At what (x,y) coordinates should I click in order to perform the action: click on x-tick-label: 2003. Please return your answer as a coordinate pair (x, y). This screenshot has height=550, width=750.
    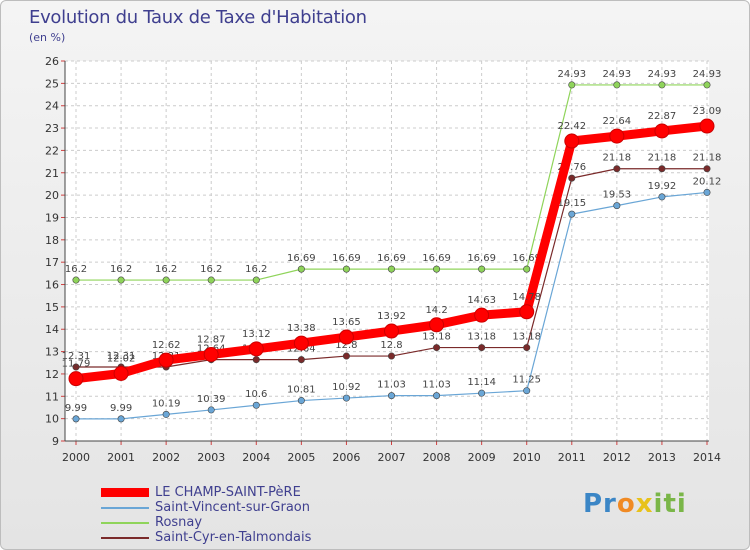
    Looking at the image, I should click on (211, 457).